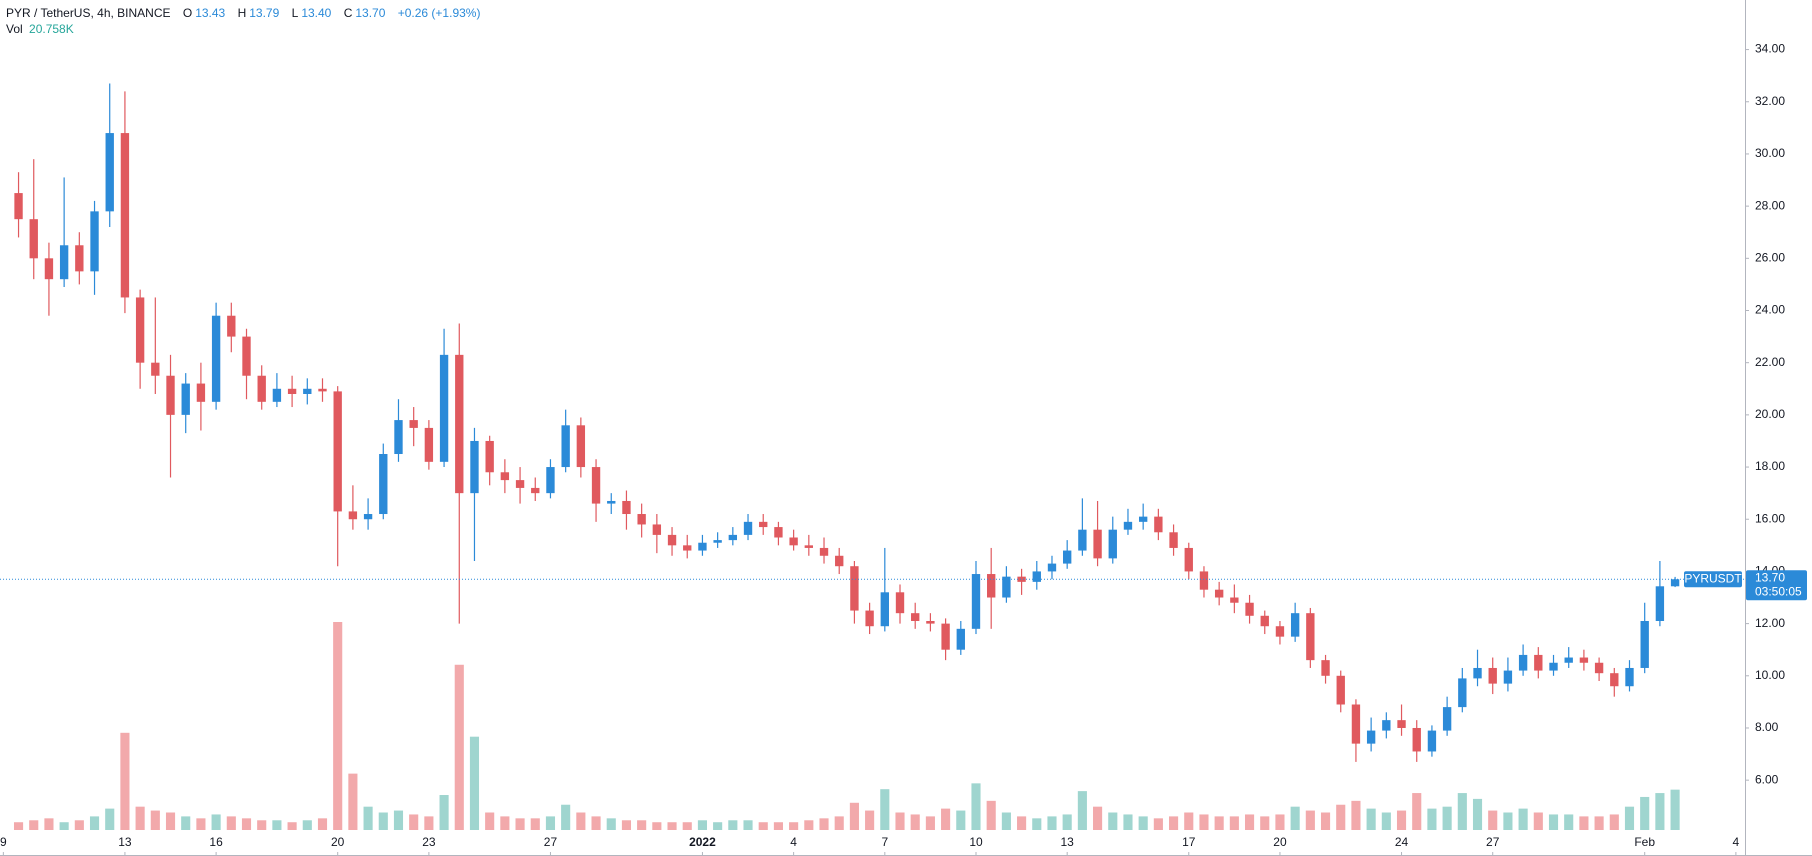 The height and width of the screenshot is (856, 1812). Describe the element at coordinates (1736, 842) in the screenshot. I see `x-tick-label: 4` at that location.